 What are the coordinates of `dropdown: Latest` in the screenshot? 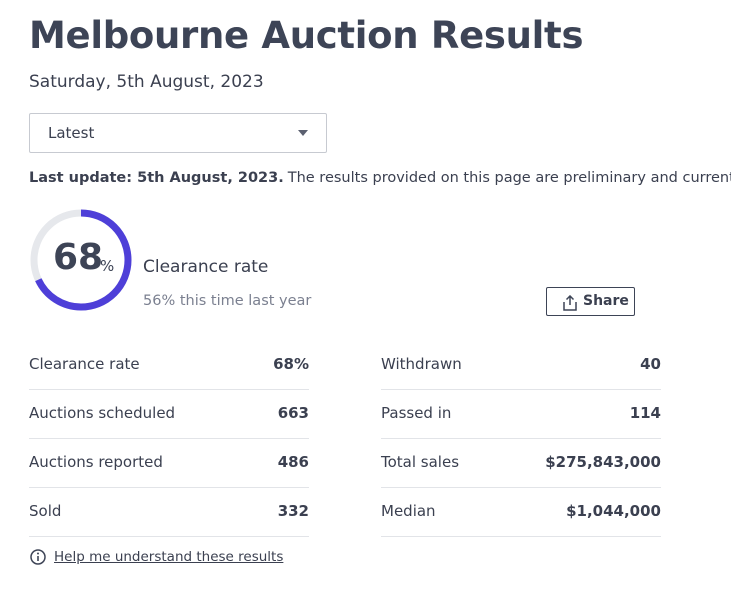 It's located at (178, 133).